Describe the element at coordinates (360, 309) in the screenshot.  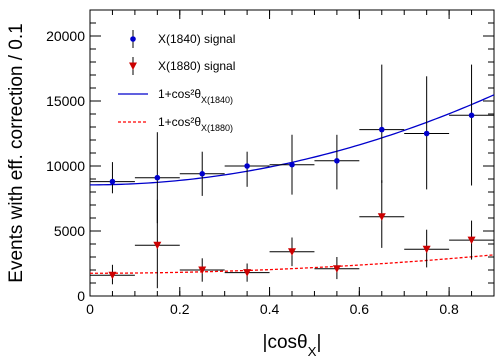
I see `x-tick-label: 0.6` at that location.